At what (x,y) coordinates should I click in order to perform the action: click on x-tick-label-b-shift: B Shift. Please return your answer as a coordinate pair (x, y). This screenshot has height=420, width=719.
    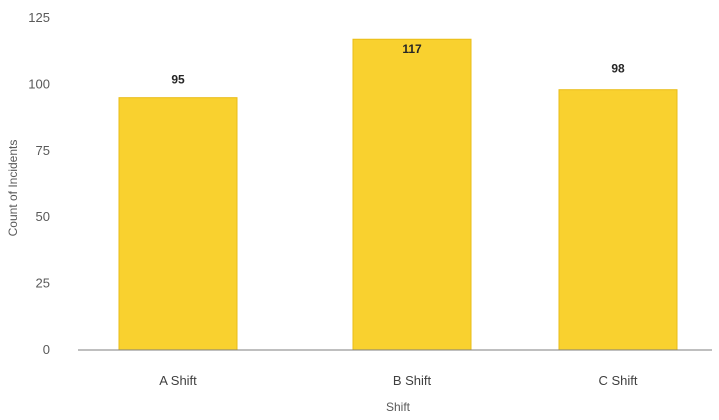
    Looking at the image, I should click on (412, 380).